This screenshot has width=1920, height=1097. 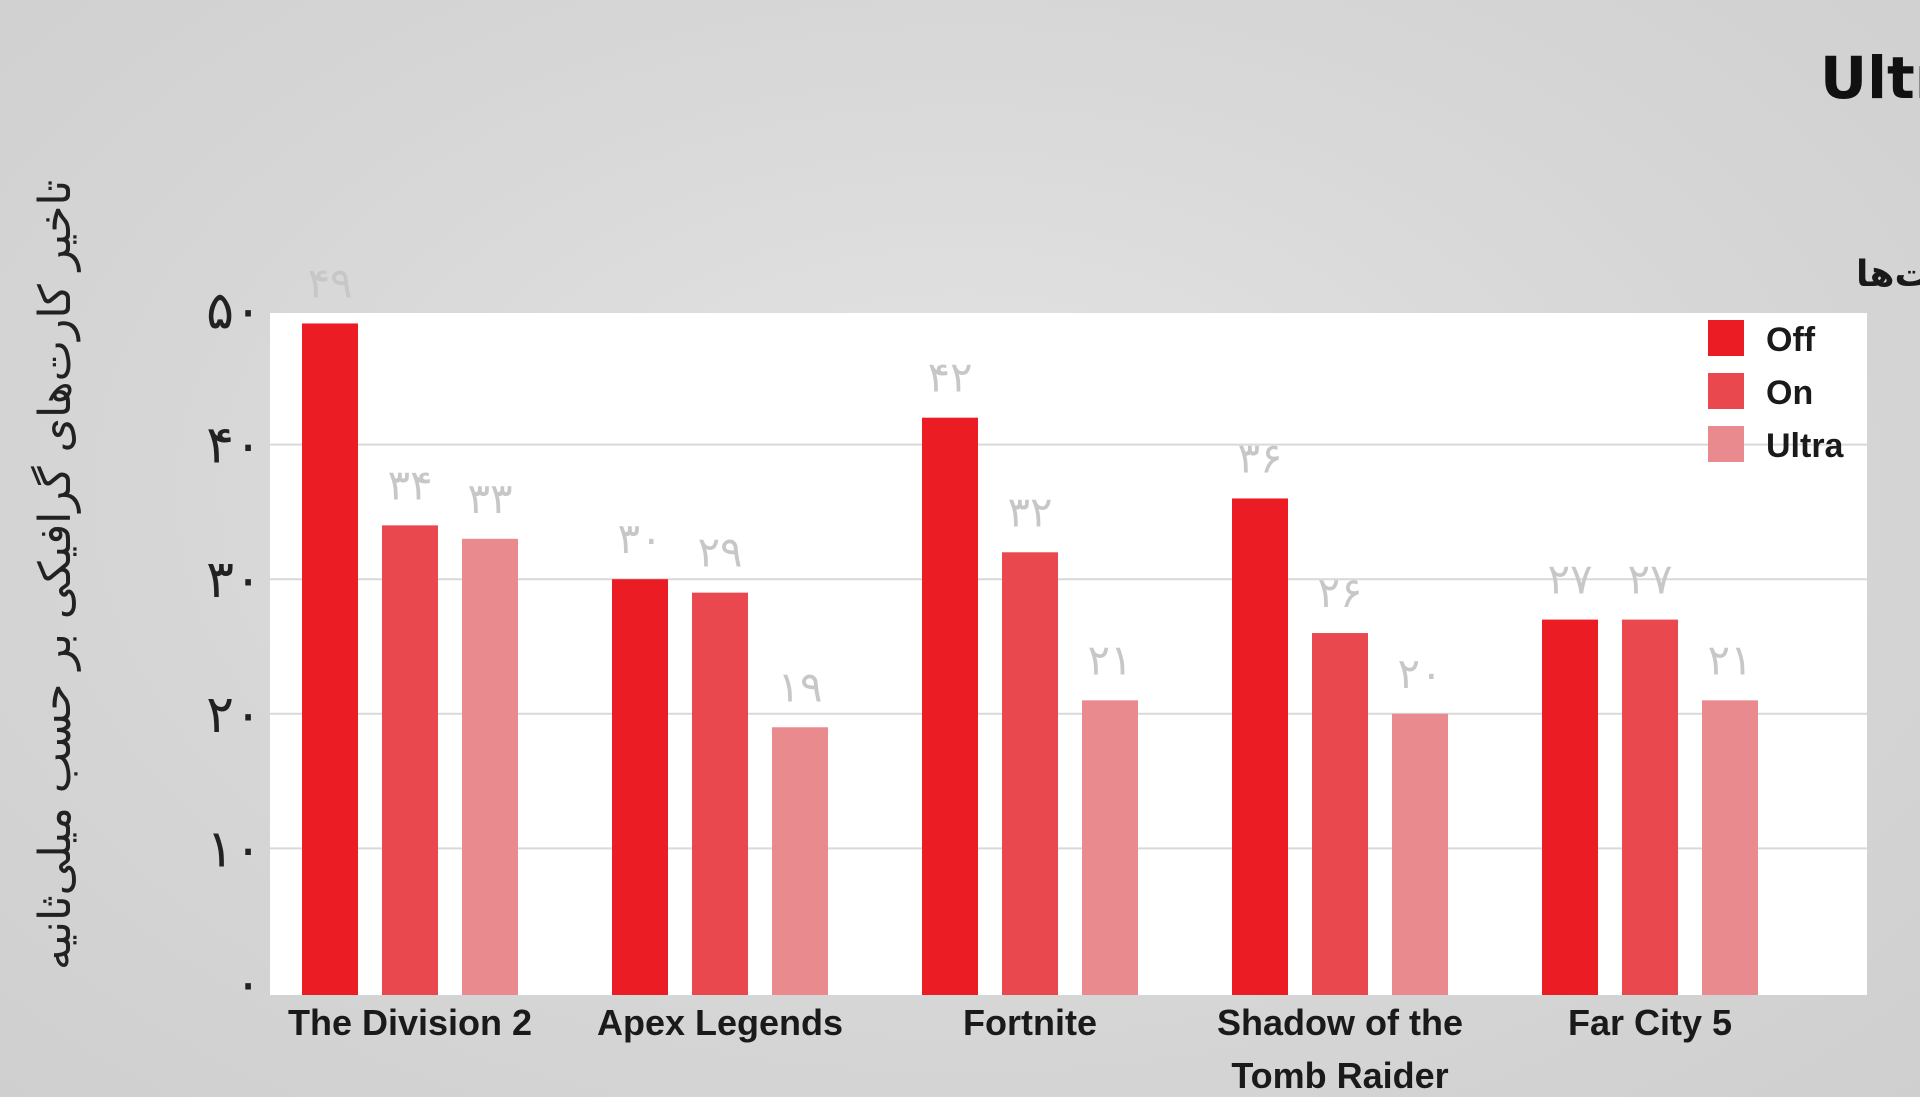 What do you see at coordinates (409, 484) in the screenshot?
I see `data-label-on-0: ۳۴` at bounding box center [409, 484].